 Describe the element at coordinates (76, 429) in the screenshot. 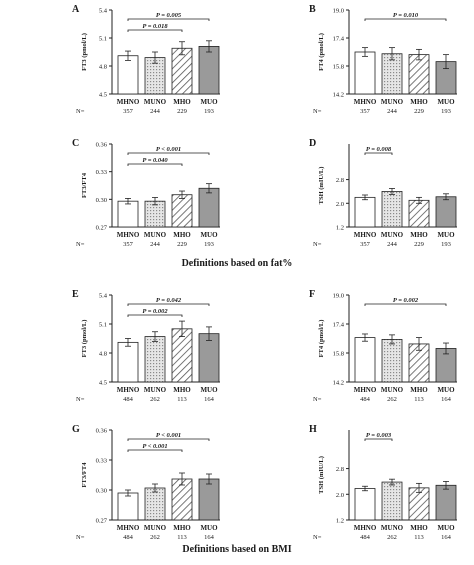

I see `panel-letter: G` at that location.